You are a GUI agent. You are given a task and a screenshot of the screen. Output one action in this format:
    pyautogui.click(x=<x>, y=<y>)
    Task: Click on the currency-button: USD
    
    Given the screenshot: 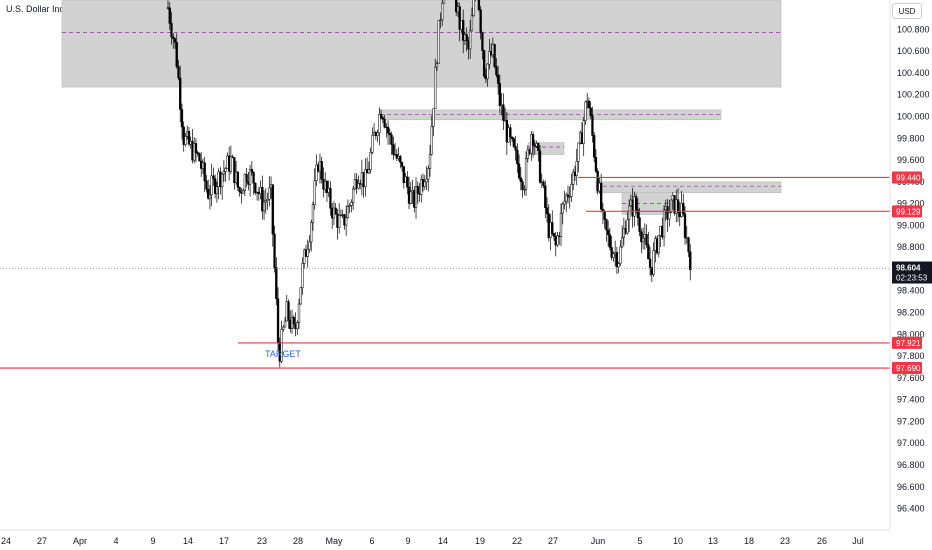 What is the action you would take?
    pyautogui.click(x=907, y=11)
    